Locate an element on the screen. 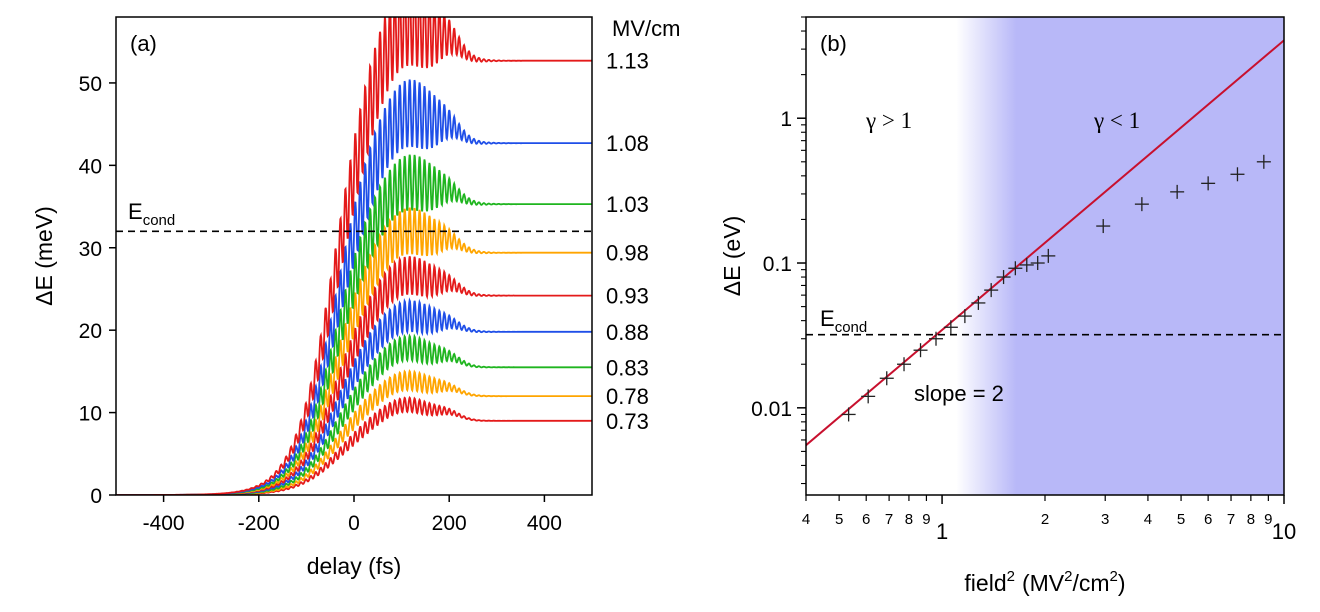  legend-label-1.03: 1.03 is located at coordinates (627, 204).